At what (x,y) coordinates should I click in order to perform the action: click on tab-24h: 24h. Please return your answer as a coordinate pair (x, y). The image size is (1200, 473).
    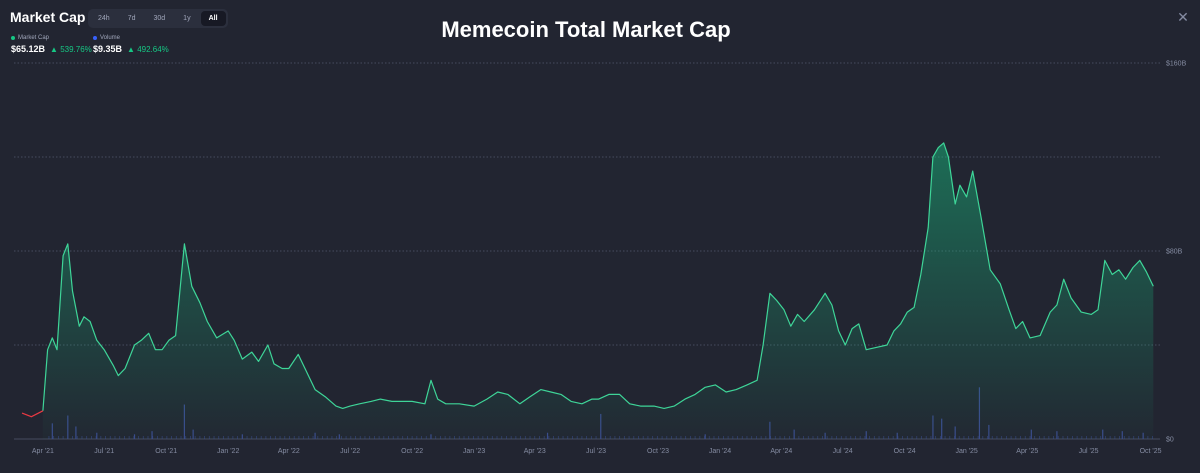
    Looking at the image, I should click on (104, 18).